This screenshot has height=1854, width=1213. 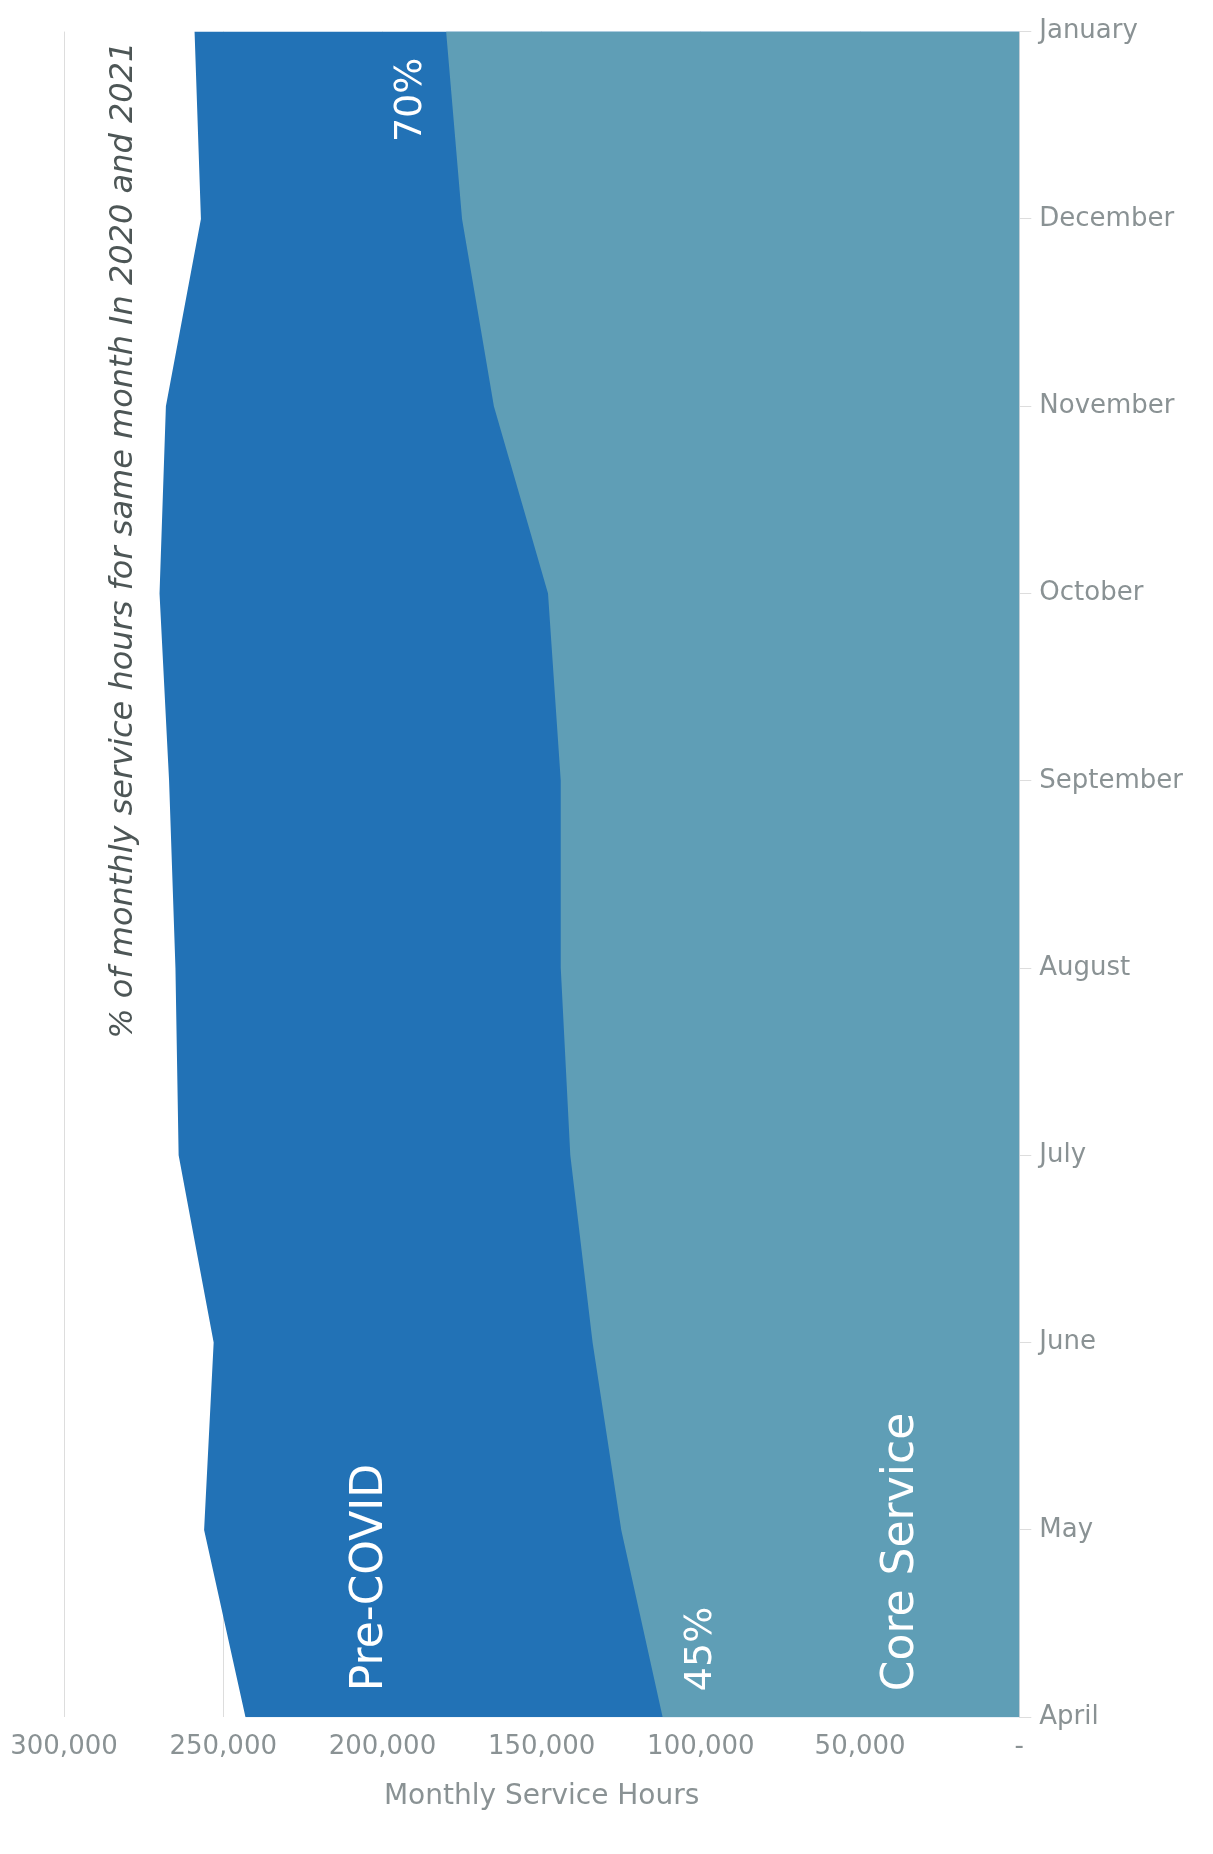 I want to click on y-tick-label: December, so click(x=1107, y=216).